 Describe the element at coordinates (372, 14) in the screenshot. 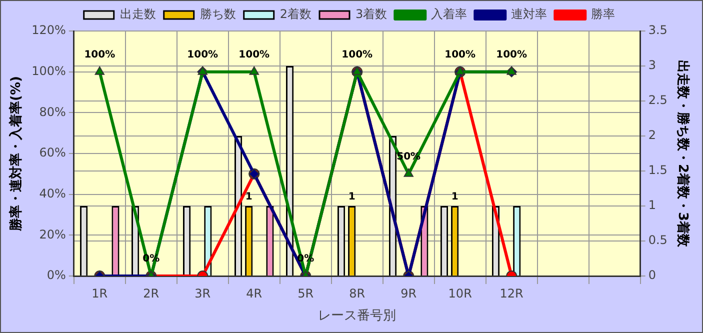

I see `legend-label: 3着数` at that location.